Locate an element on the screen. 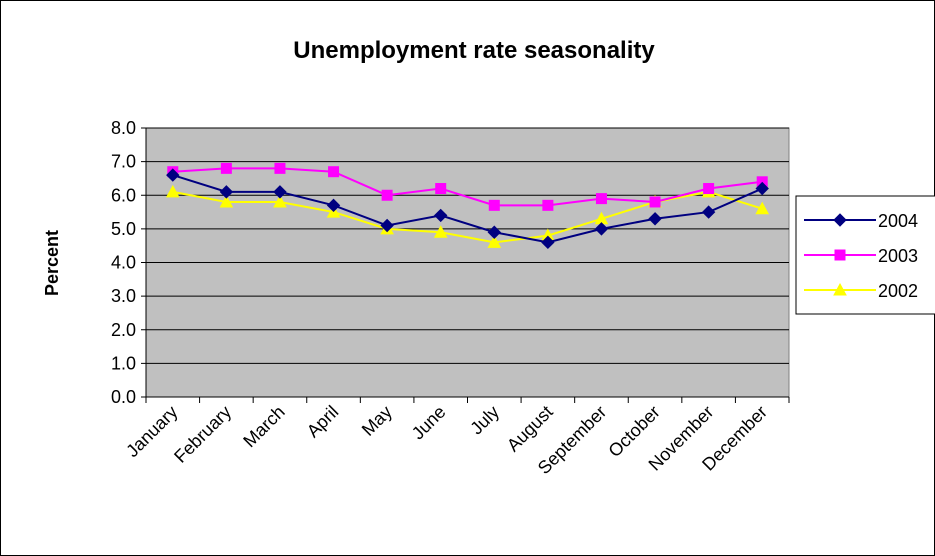  series-line-2003 is located at coordinates (467, 187).